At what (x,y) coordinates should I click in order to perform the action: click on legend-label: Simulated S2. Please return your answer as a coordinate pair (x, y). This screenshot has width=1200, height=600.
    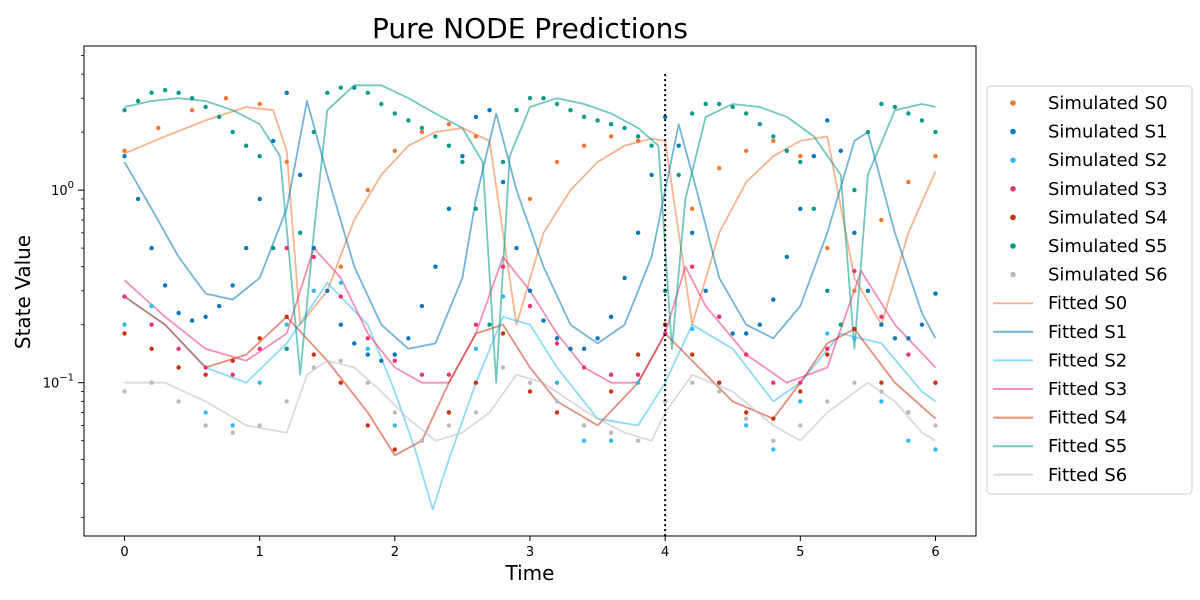
    Looking at the image, I should click on (1108, 160).